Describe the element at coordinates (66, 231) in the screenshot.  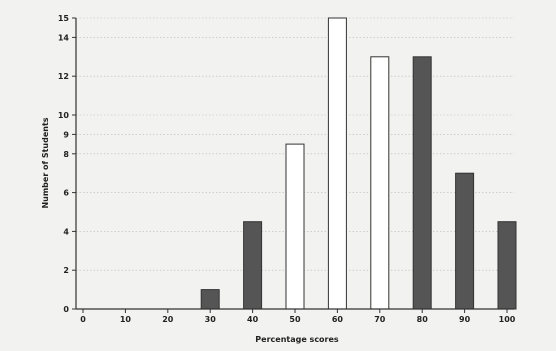
I see `y-tick-label: 4` at that location.